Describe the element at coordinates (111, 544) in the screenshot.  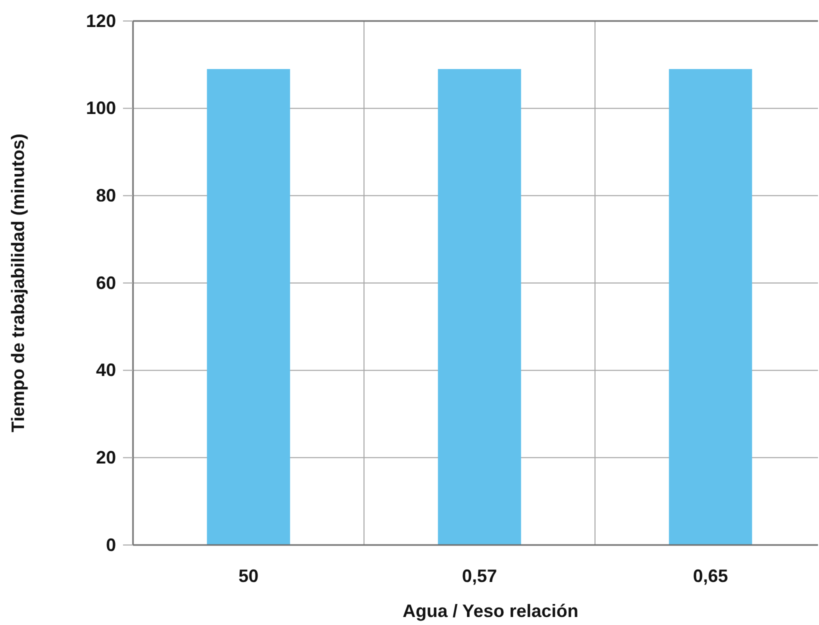
I see `y-tick-label: 0` at that location.